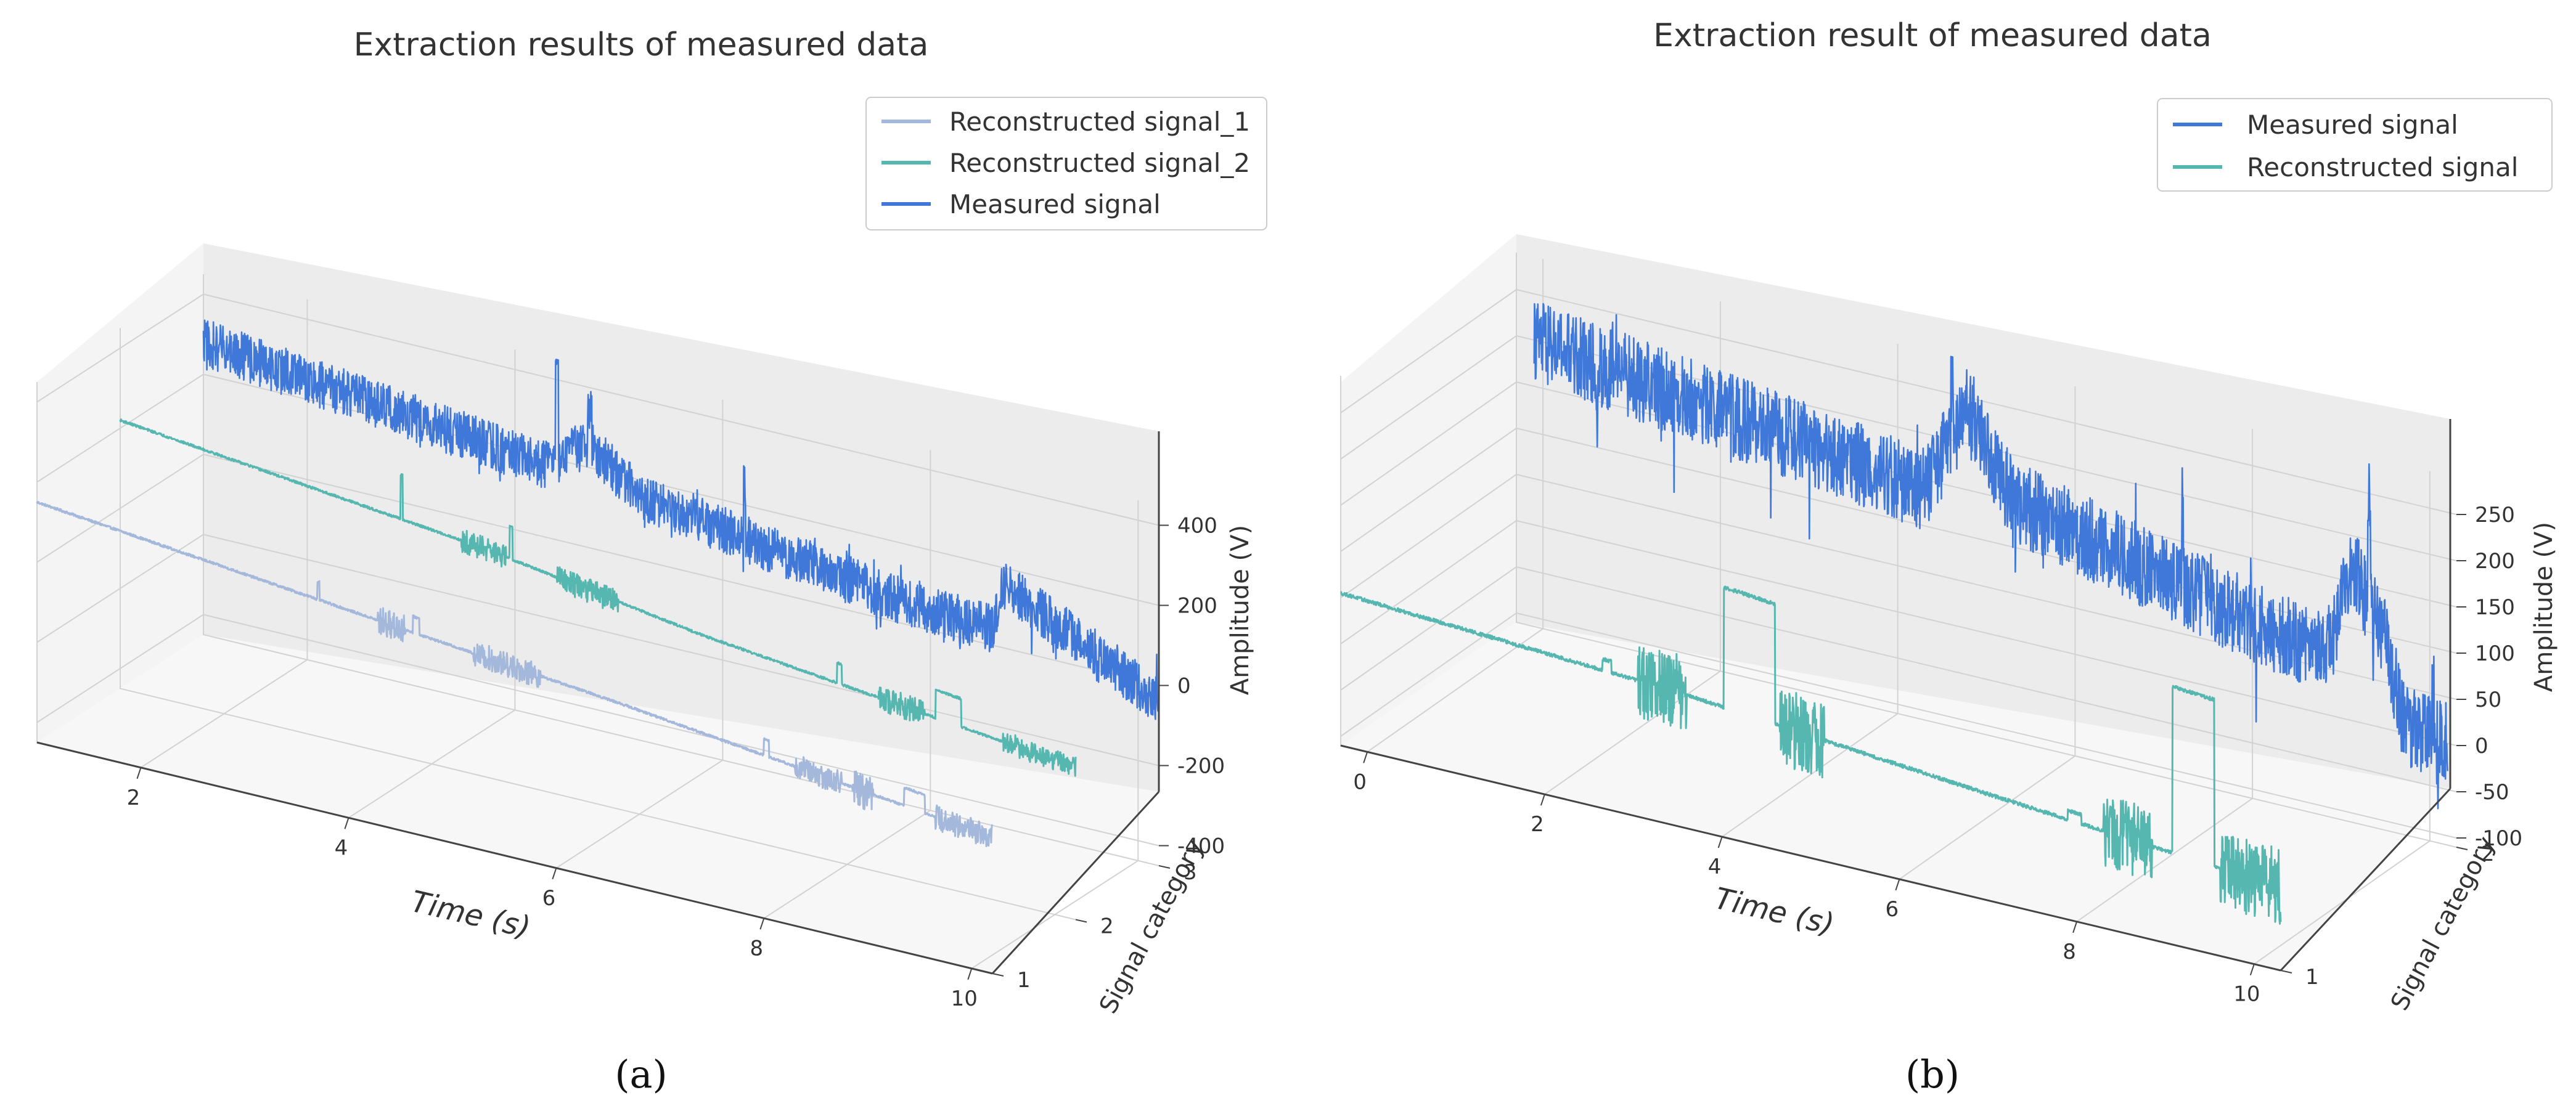 The height and width of the screenshot is (1114, 2576). What do you see at coordinates (2382, 167) in the screenshot?
I see `panel-b-legend-label-2: Reconstructed signal` at bounding box center [2382, 167].